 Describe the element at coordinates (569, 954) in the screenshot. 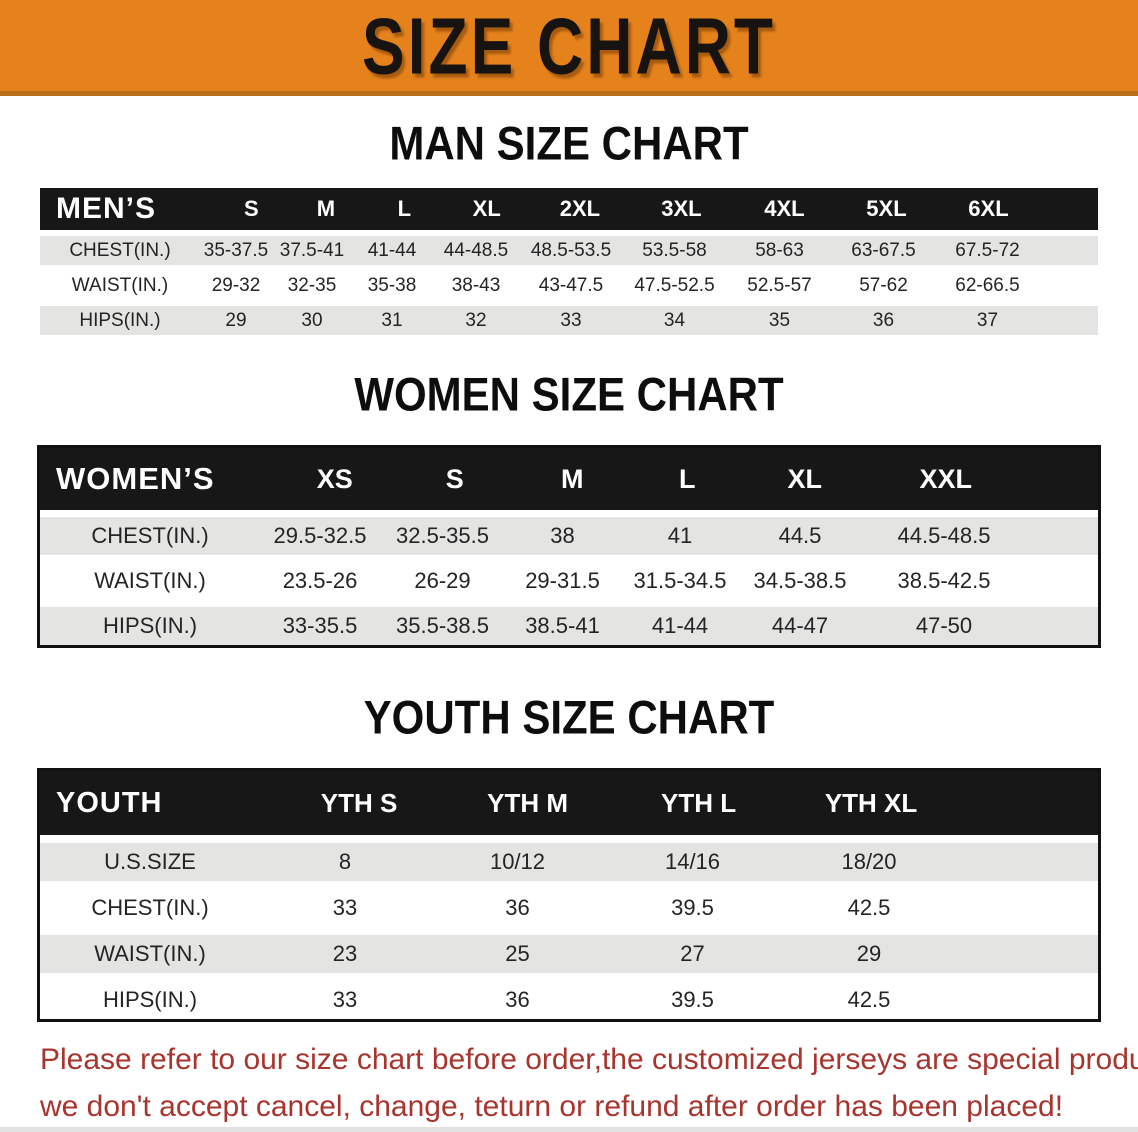

I see `table-row: WAIST(IN.) 23 25 27 29` at that location.